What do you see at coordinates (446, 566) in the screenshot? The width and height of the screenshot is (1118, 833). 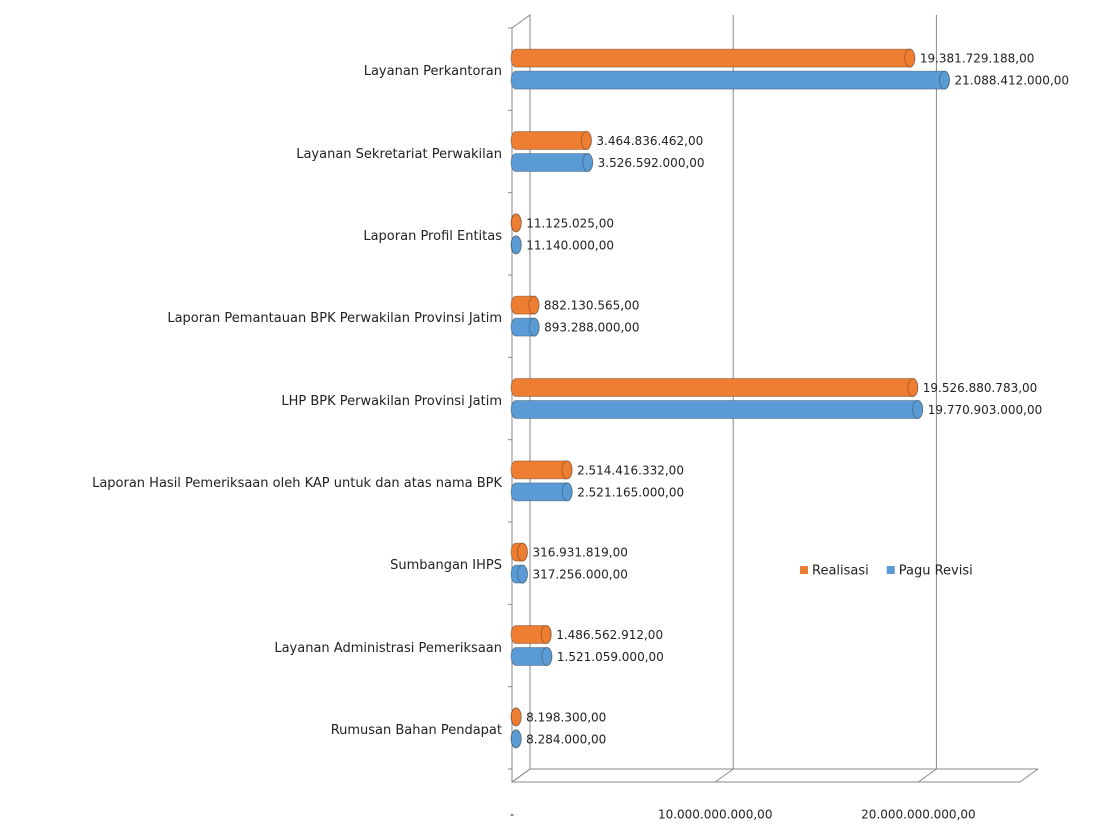 I see `category-label: Sumbangan IHPS` at bounding box center [446, 566].